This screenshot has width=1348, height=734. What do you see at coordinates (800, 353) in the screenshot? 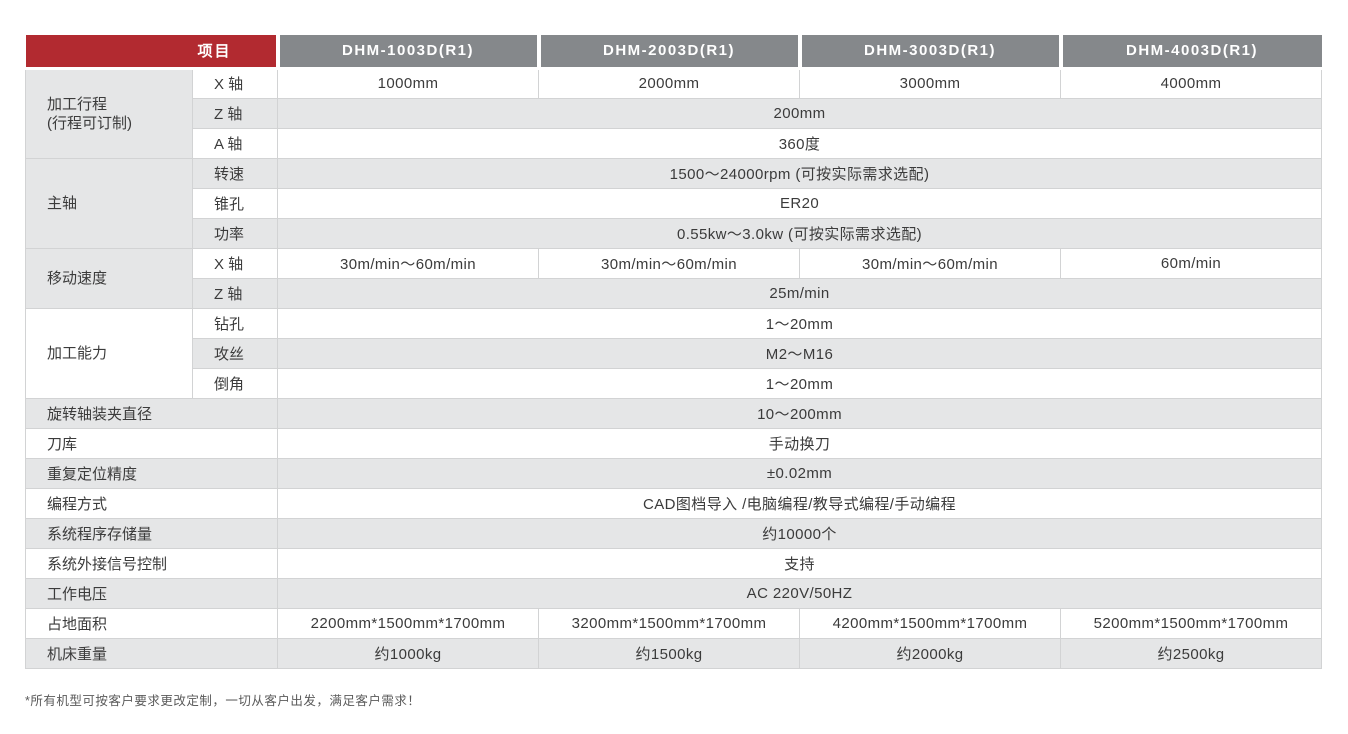
I see `merged-value-cell: M2～M16` at bounding box center [800, 353].